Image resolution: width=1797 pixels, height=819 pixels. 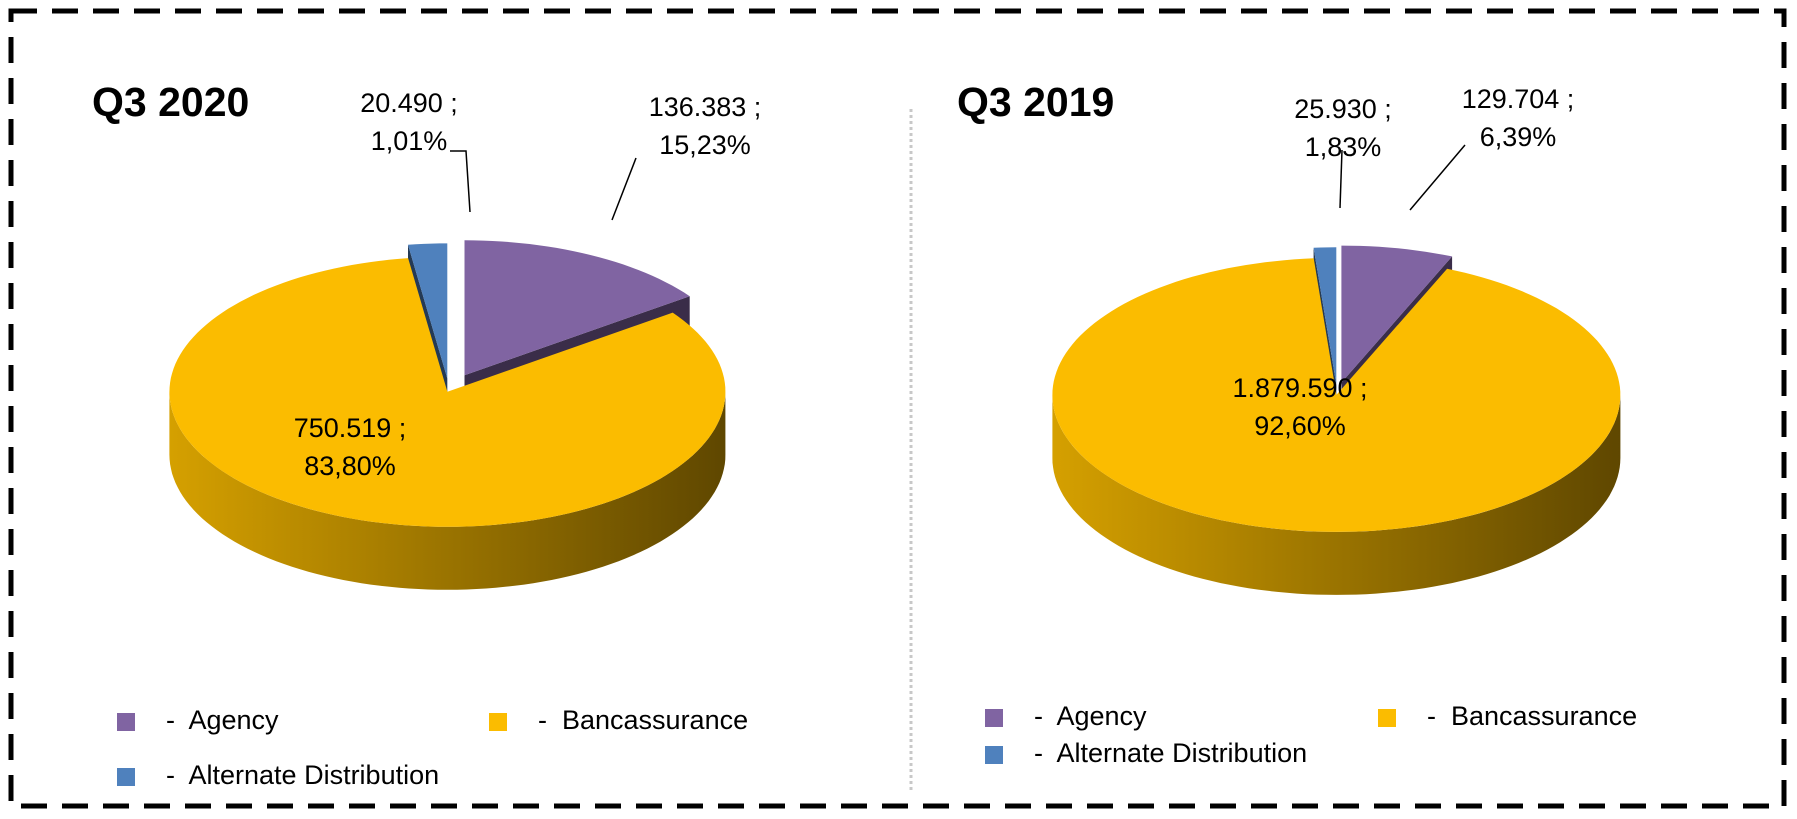 What do you see at coordinates (350, 466) in the screenshot?
I see `data-label: 83,80%` at bounding box center [350, 466].